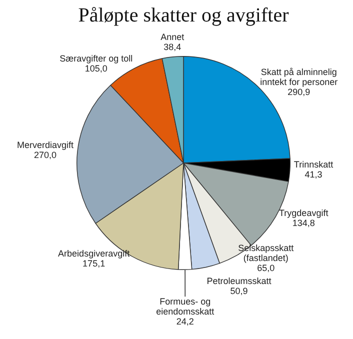 Image resolution: width=353 pixels, height=339 pixels. What do you see at coordinates (96, 59) in the screenshot?
I see `slice-label: Særavgifter og toll` at bounding box center [96, 59].